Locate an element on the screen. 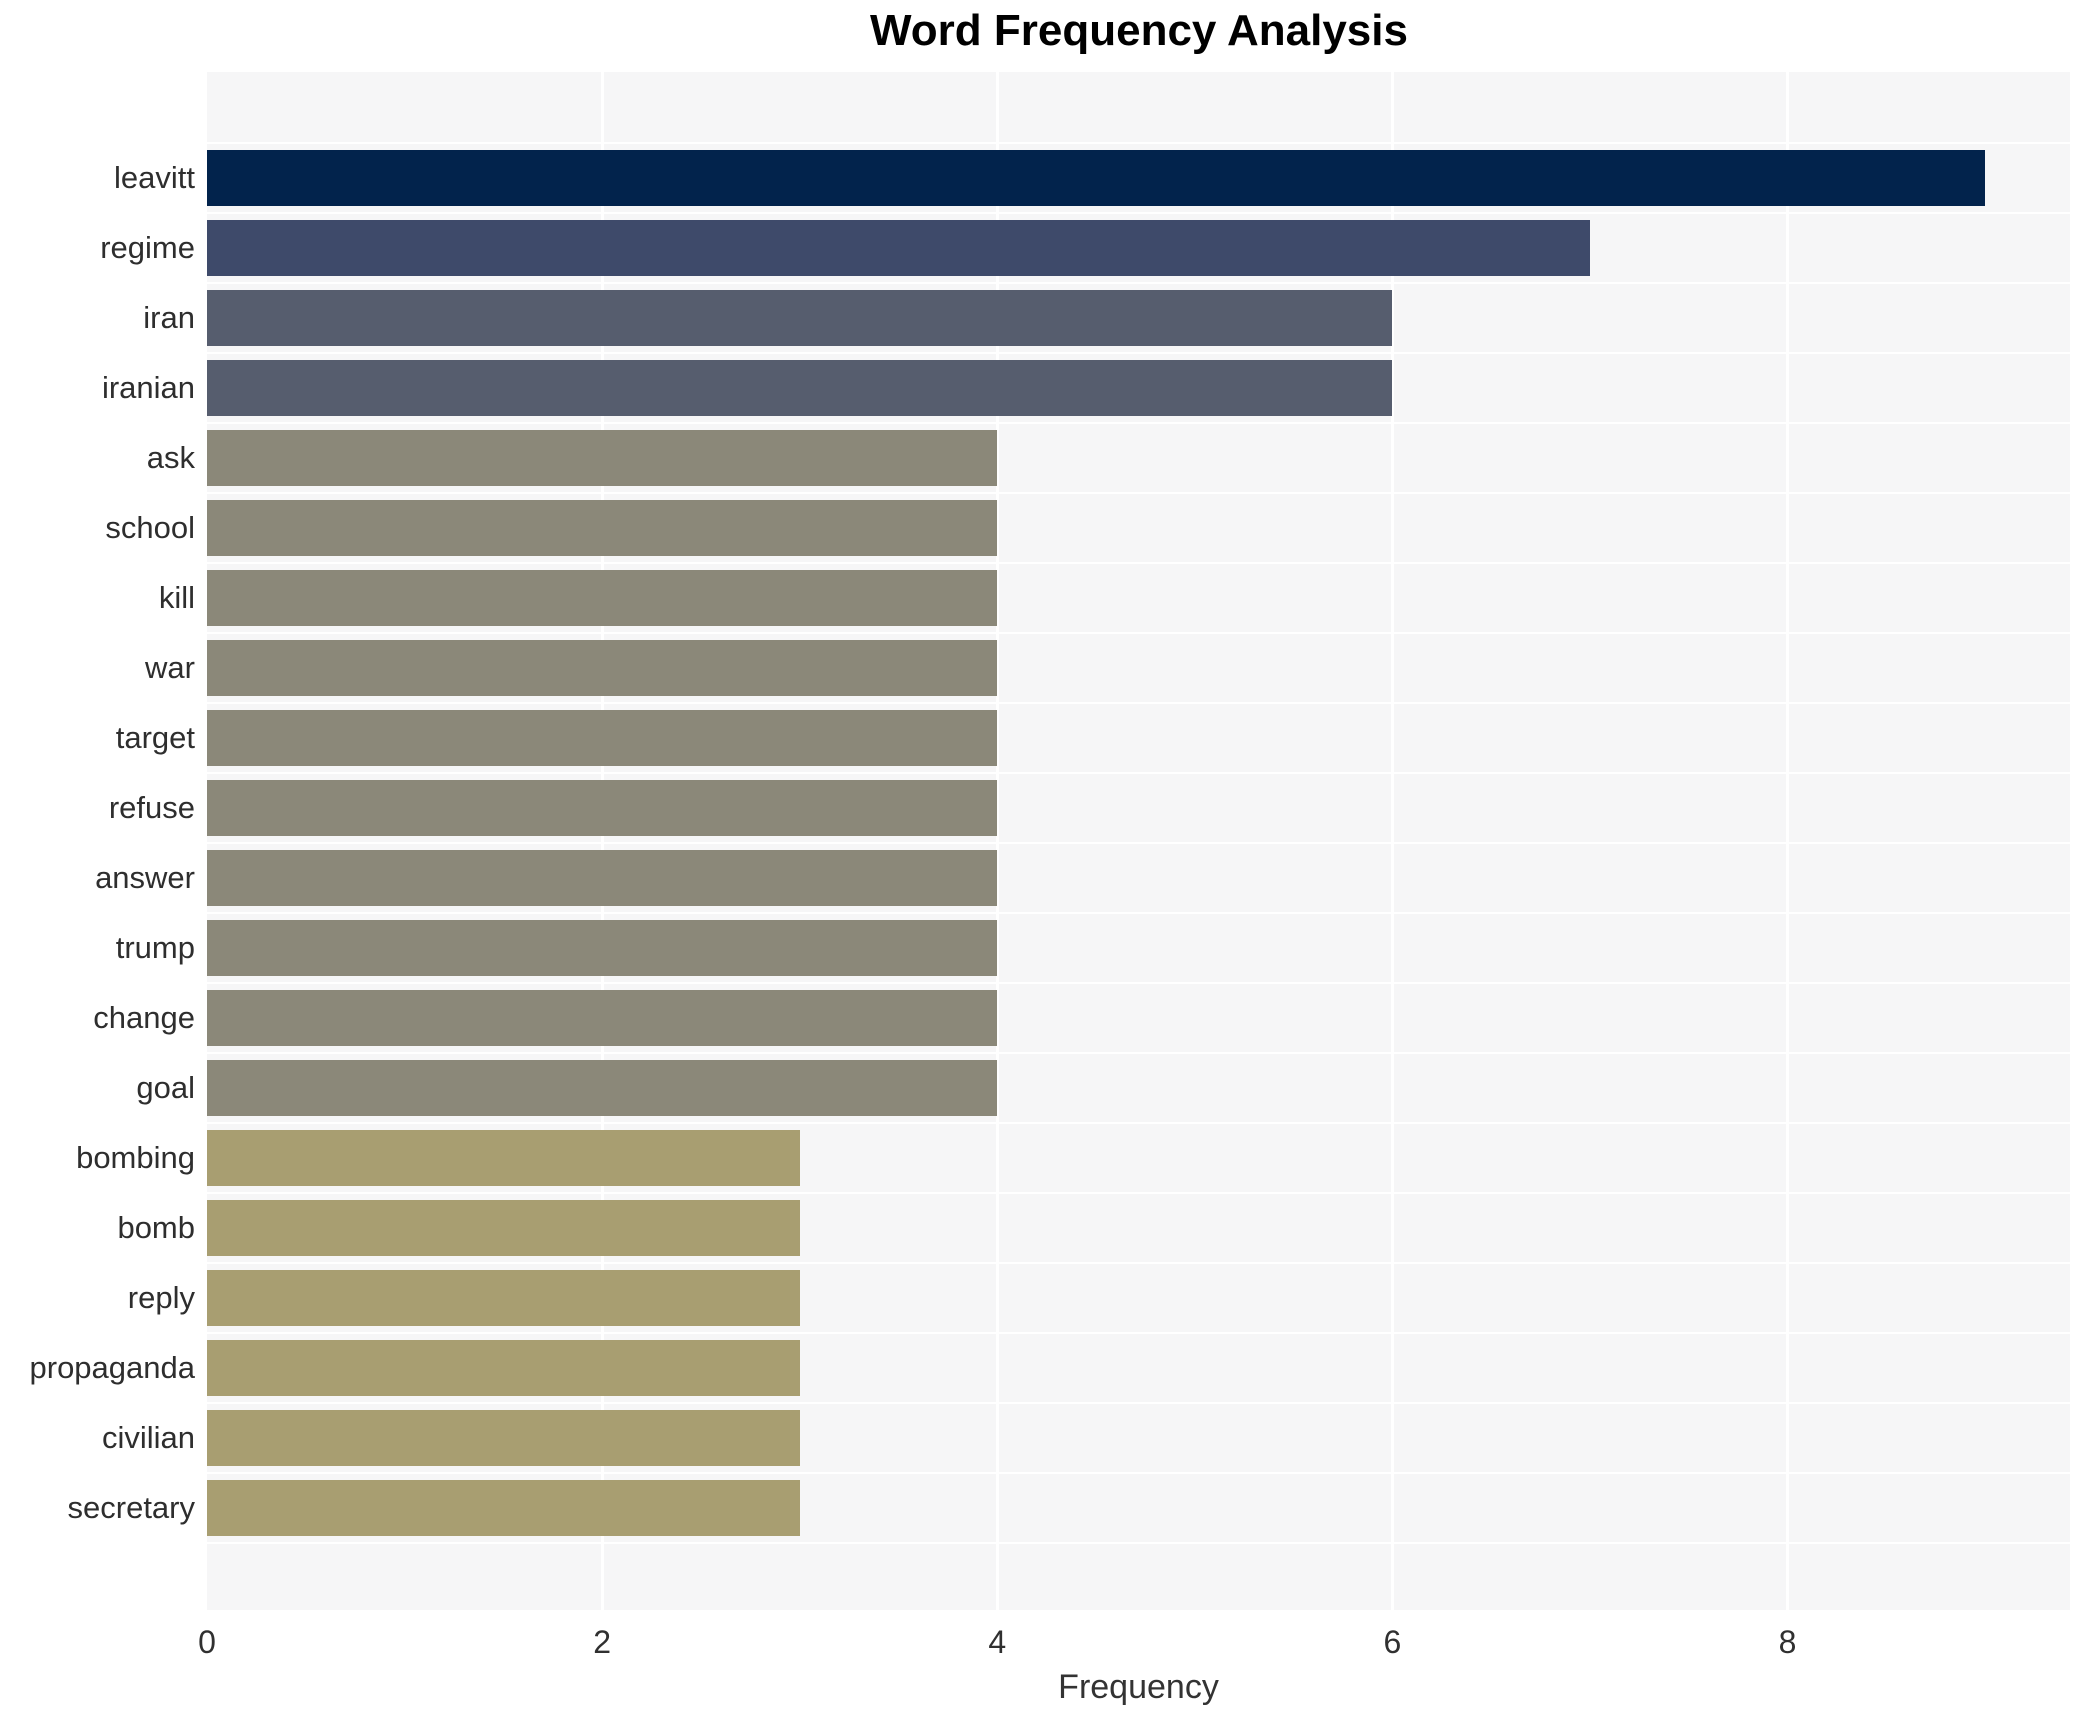 Image resolution: width=2088 pixels, height=1710 pixels. bar-row: iranian is located at coordinates (1086, 387).